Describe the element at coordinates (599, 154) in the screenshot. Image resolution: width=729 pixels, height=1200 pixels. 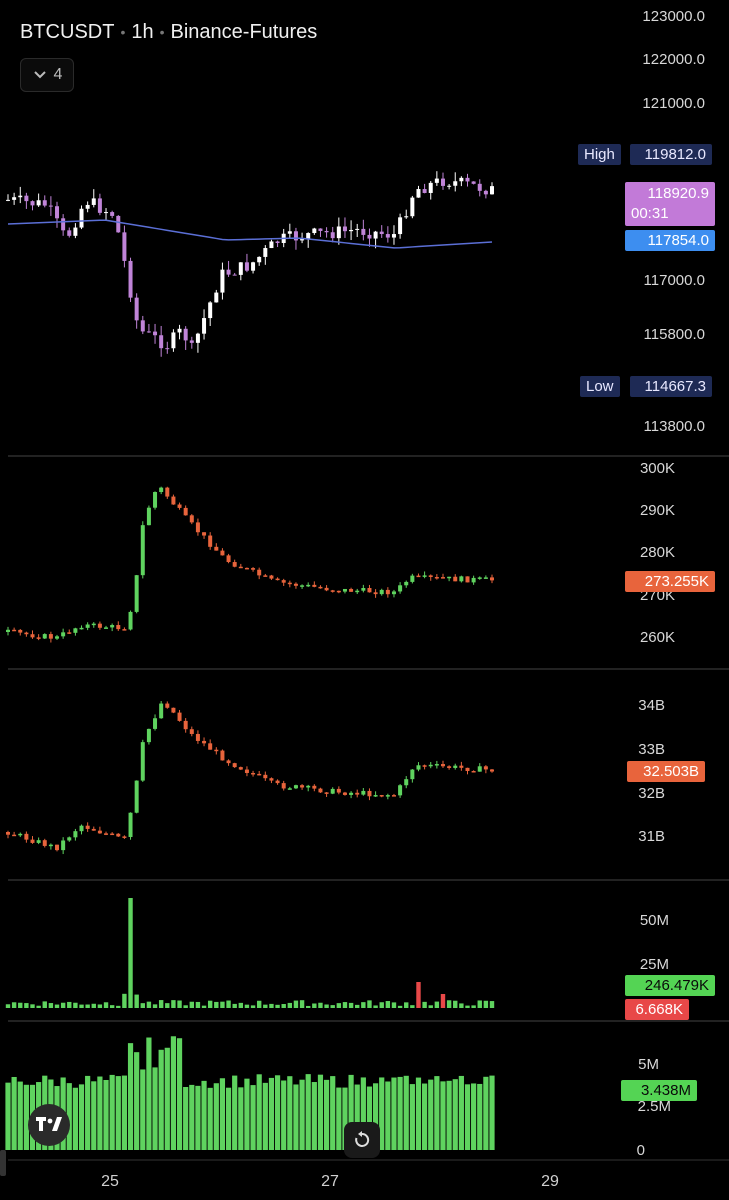
I see `high-label: High` at that location.